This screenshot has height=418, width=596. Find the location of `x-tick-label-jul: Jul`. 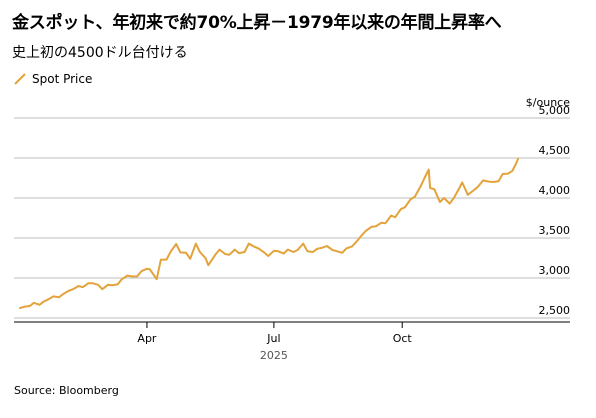

x-tick-label-jul: Jul is located at coordinates (273, 338).